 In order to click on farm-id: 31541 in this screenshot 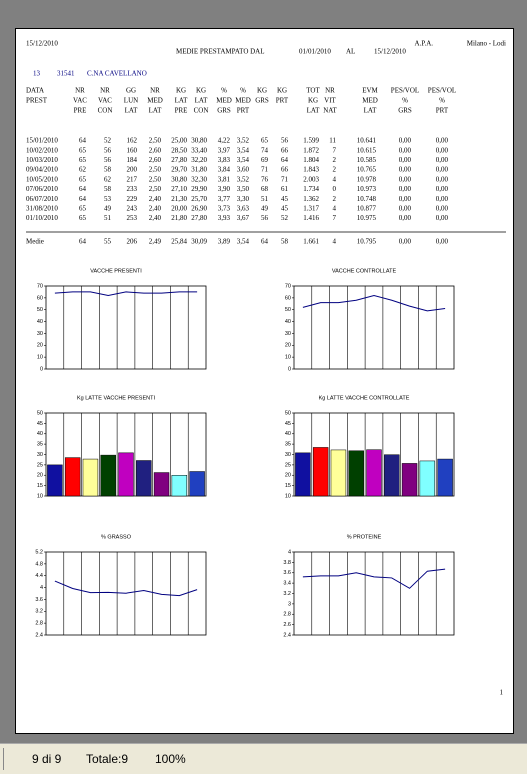, I will do `click(66, 74)`.